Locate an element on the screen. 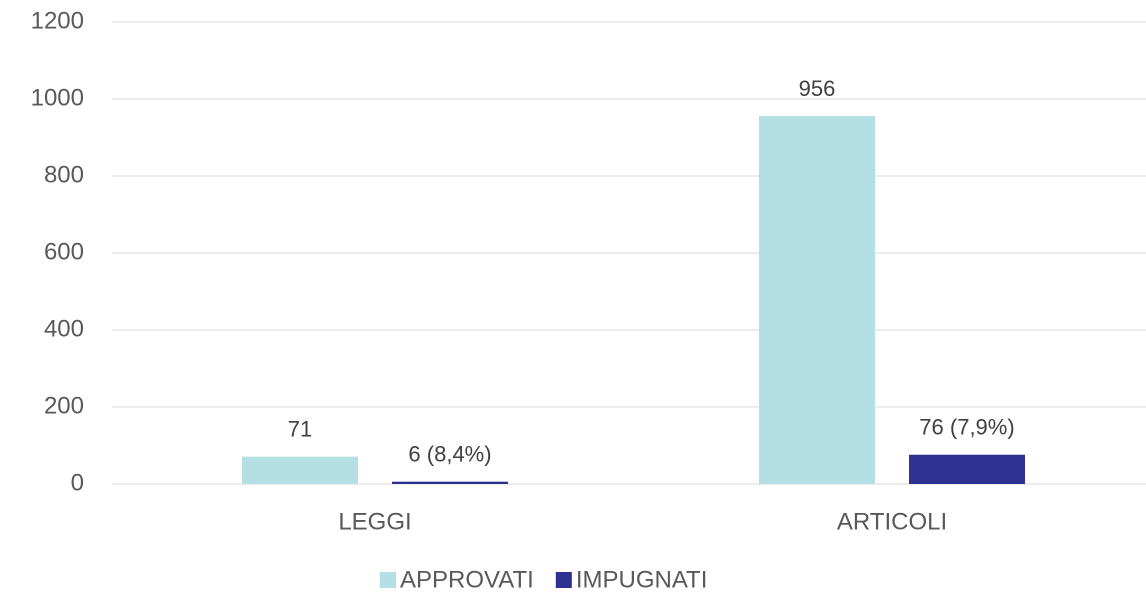 This screenshot has height=598, width=1146. x-tick-label: LEGGI is located at coordinates (374, 521).